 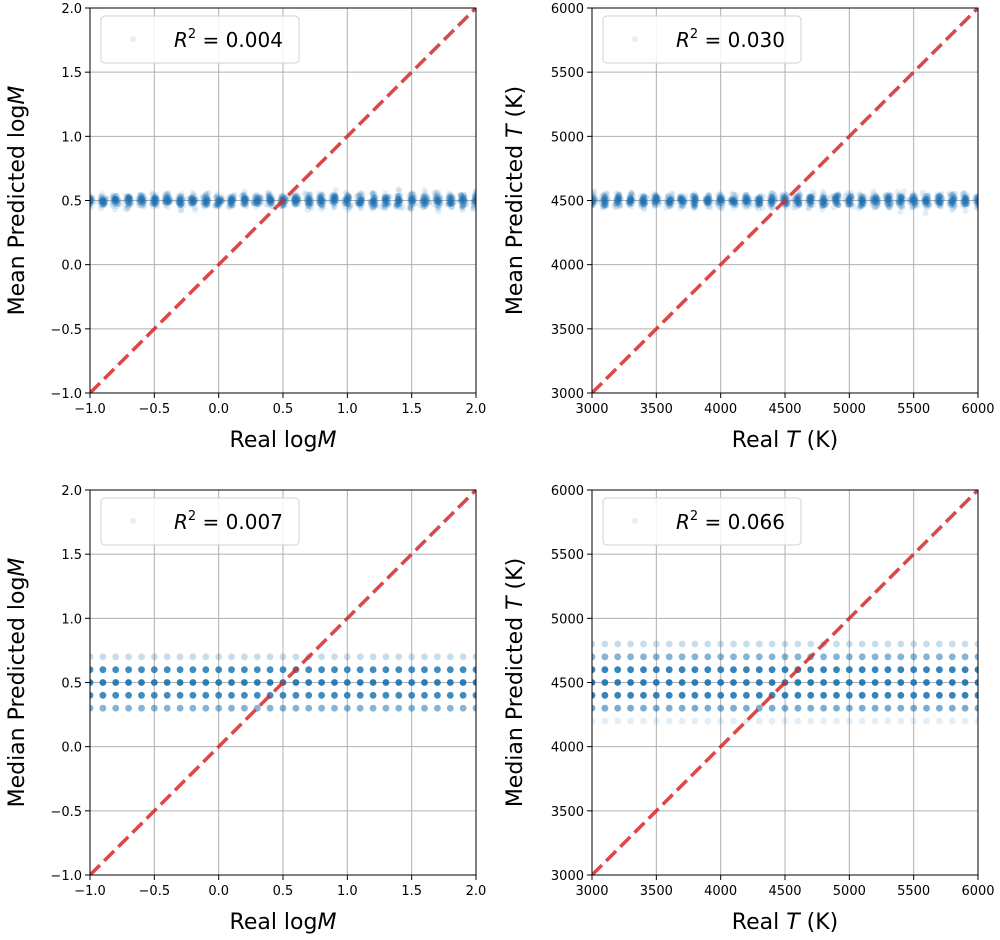 I want to click on y-tick-label: 4000, so click(x=567, y=748).